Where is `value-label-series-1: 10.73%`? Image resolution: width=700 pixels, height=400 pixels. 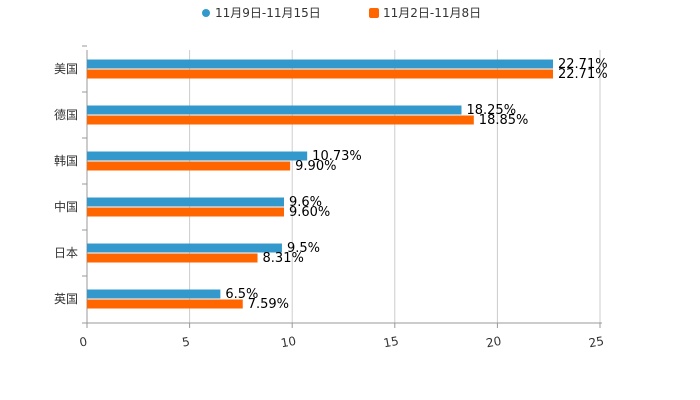 value-label-series-1: 10.73% is located at coordinates (337, 156).